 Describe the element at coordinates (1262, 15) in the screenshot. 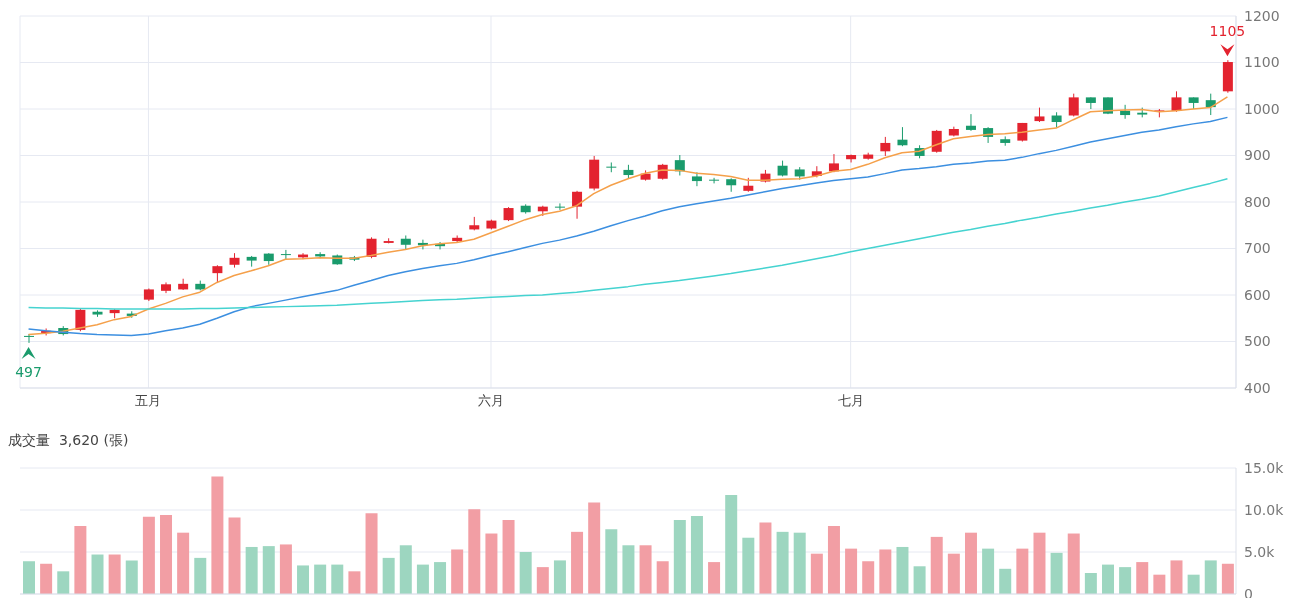

I see `y-tick-label: 1200` at that location.